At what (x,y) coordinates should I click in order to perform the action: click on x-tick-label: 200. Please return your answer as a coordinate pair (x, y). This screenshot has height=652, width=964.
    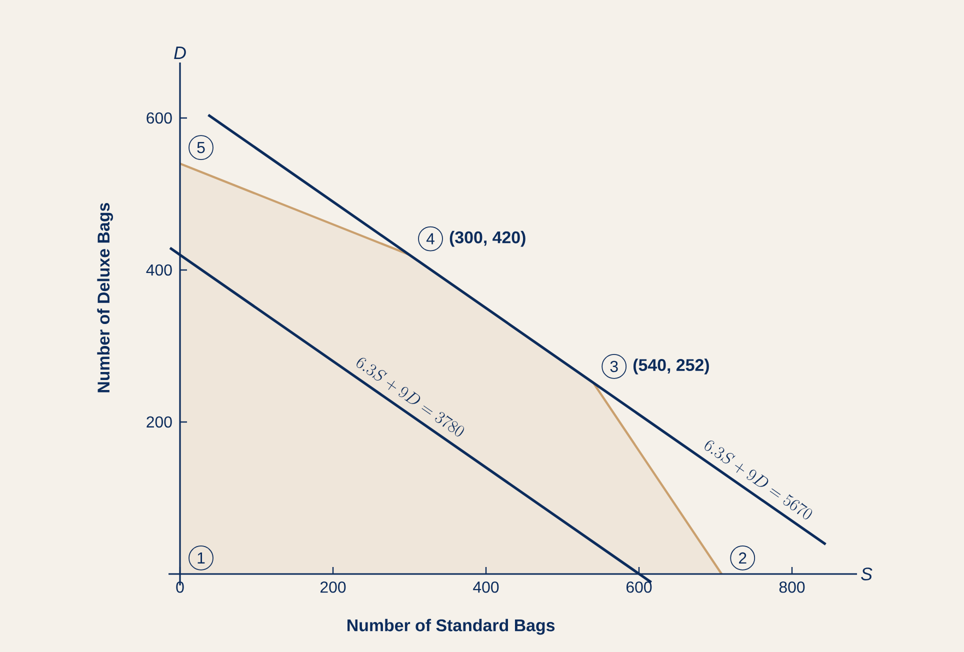
    Looking at the image, I should click on (333, 587).